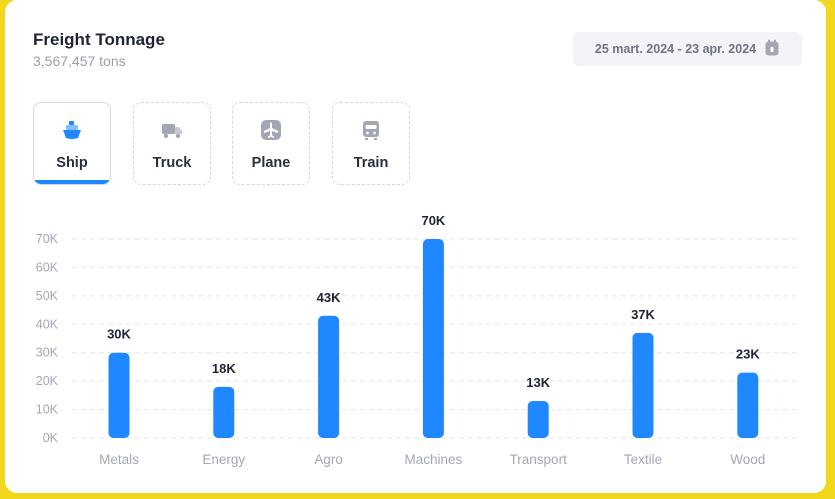 This screenshot has width=835, height=499. Describe the element at coordinates (47, 296) in the screenshot. I see `y-tick-label: 50K` at that location.